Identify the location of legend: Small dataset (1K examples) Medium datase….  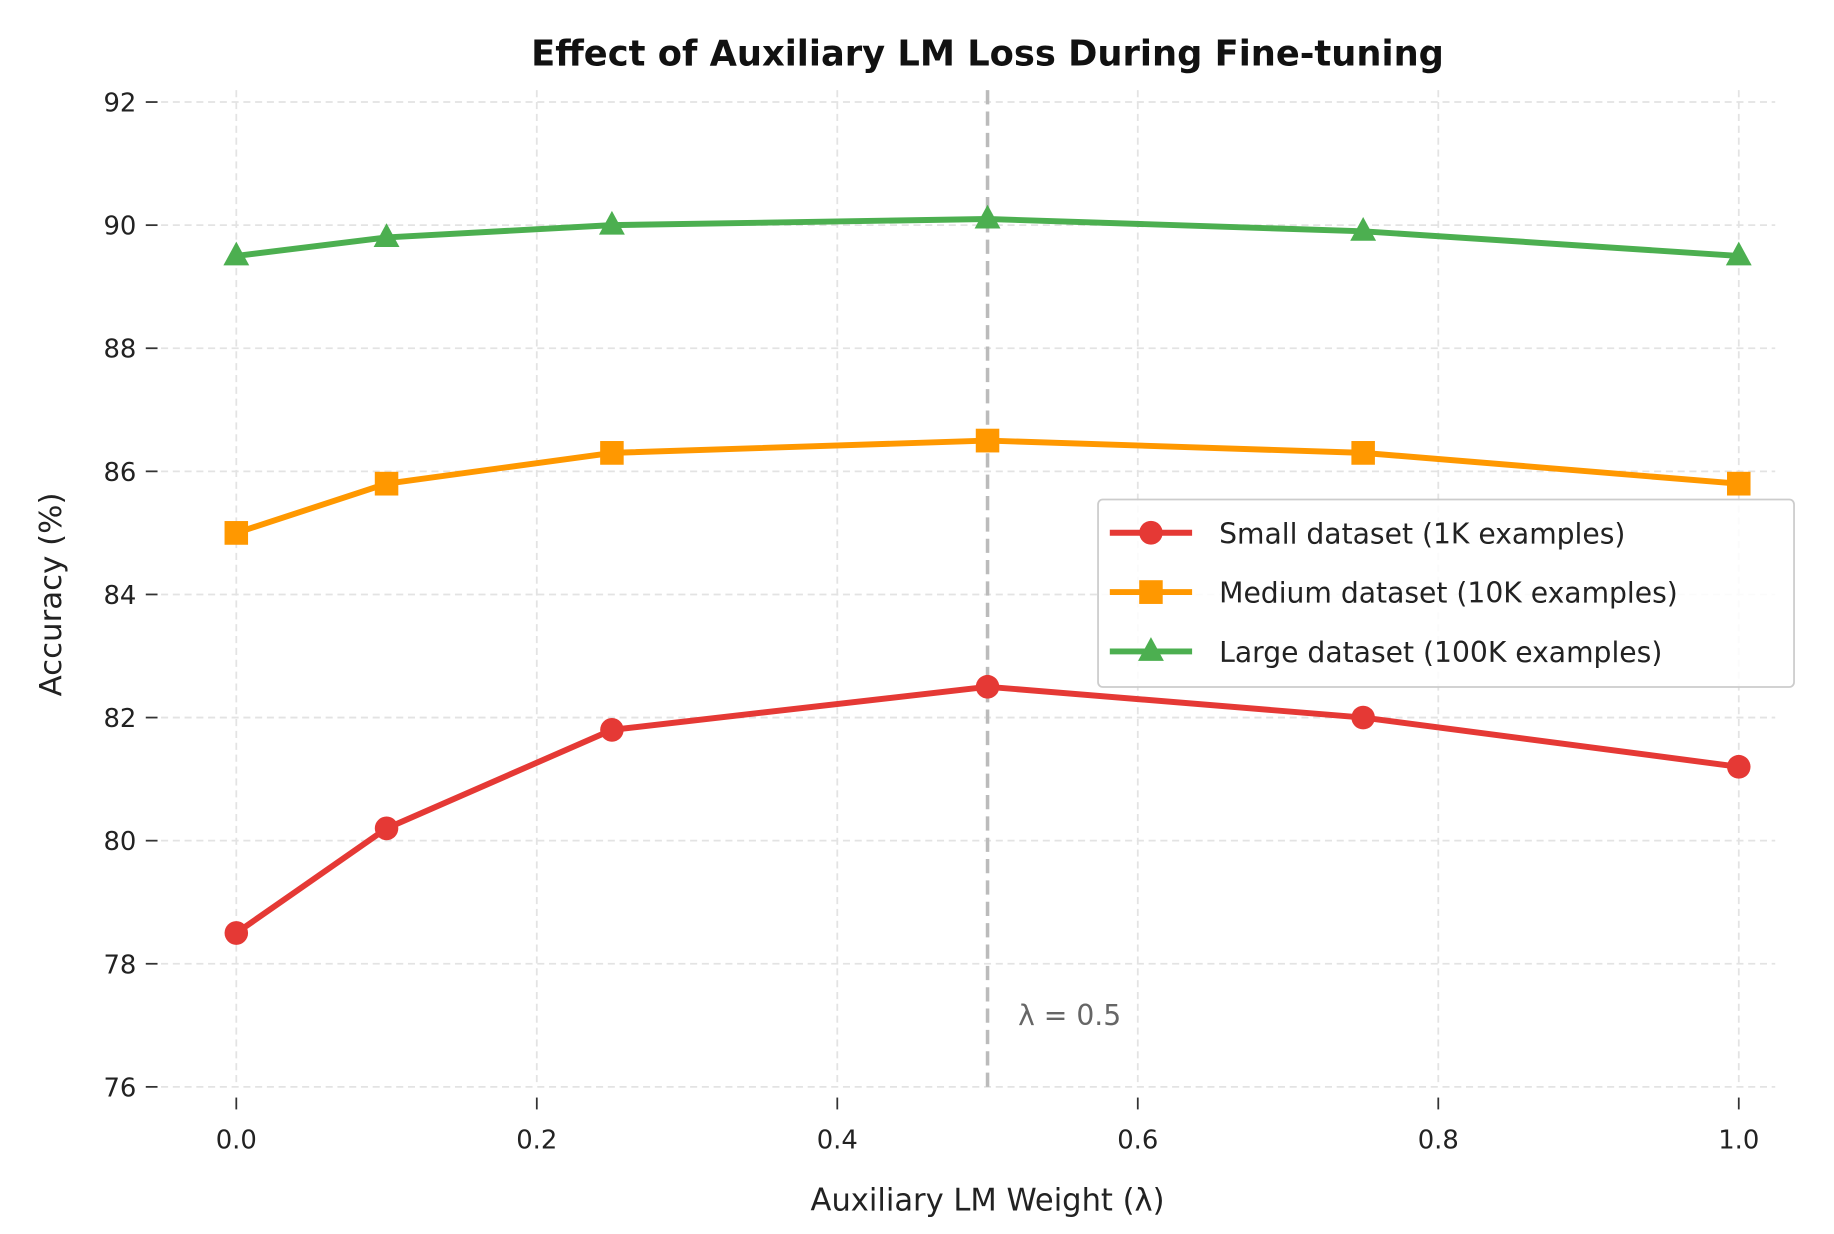
(1446, 593).